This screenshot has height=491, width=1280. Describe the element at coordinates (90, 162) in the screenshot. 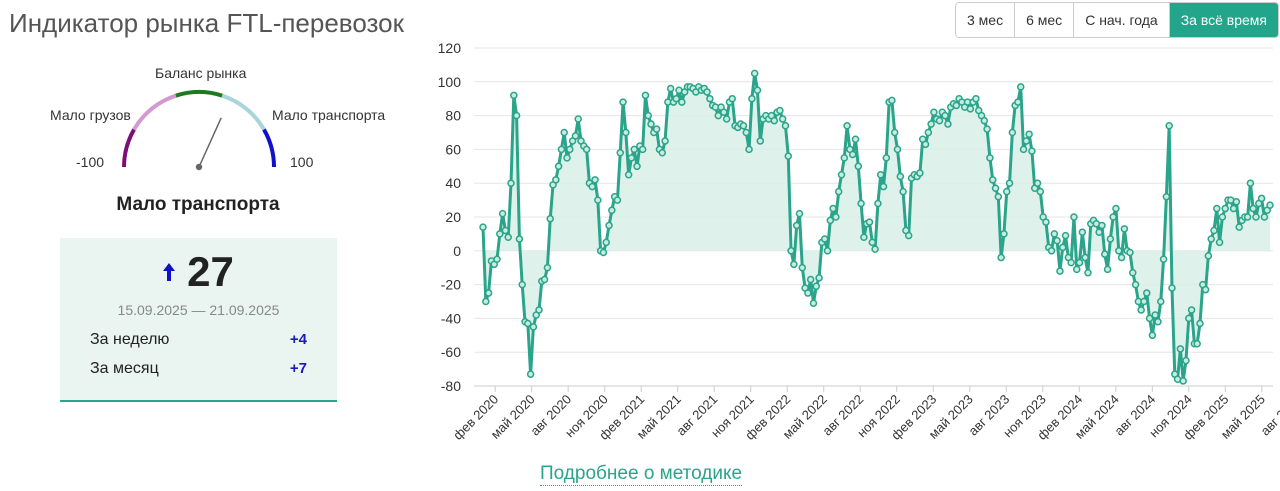

I see `gauge-min-label: -100` at that location.